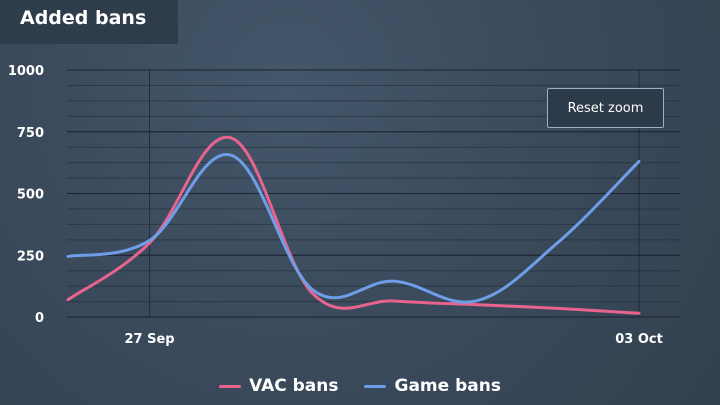  What do you see at coordinates (294, 386) in the screenshot?
I see `legend-label-vac: VAC bans` at bounding box center [294, 386].